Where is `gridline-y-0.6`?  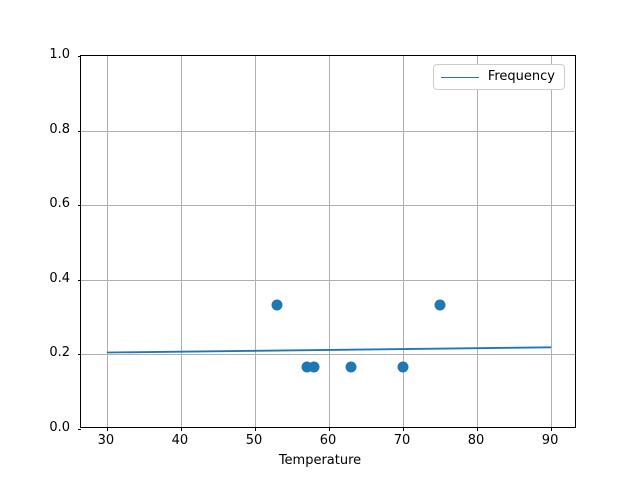
gridline-y-0.6 is located at coordinates (328, 206).